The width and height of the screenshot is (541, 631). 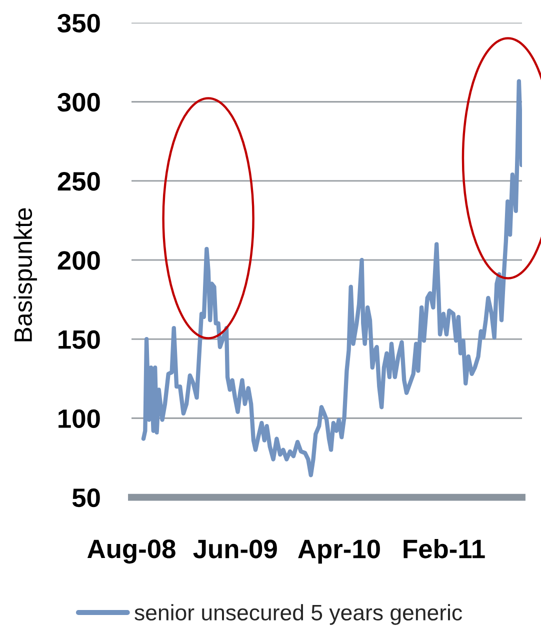 What do you see at coordinates (339, 552) in the screenshot?
I see `x-tick-label: Apr-10` at bounding box center [339, 552].